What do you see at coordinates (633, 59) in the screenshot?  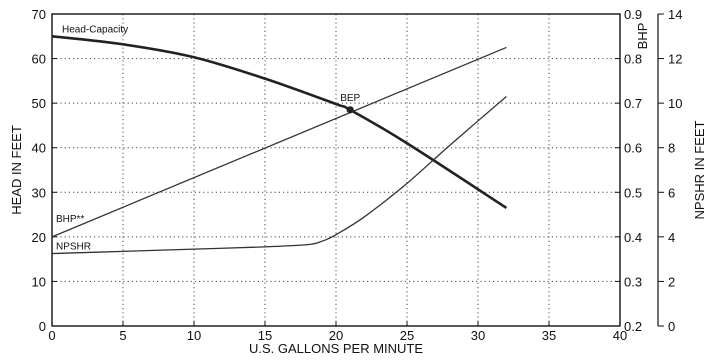 I see `bhp-tick-label: 0.8` at bounding box center [633, 59].